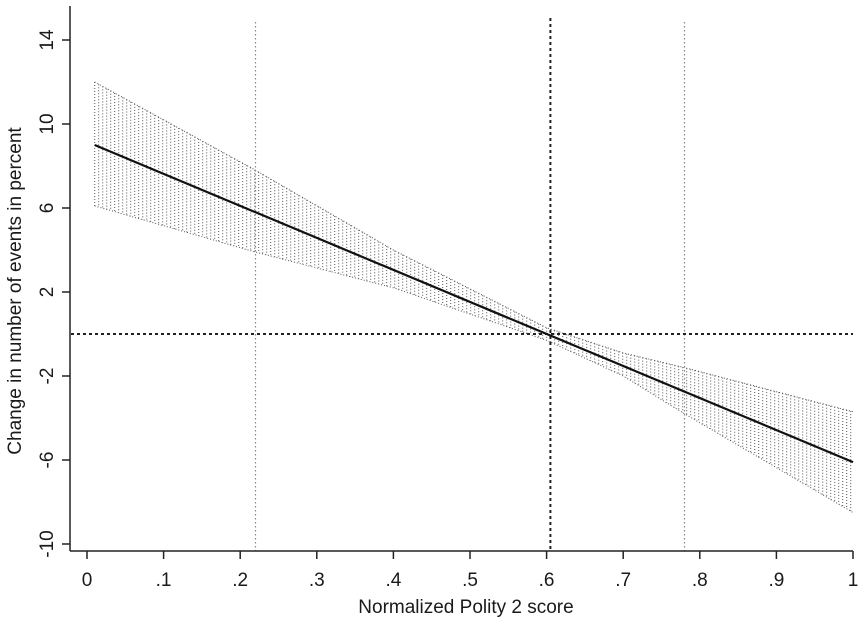 The height and width of the screenshot is (621, 865). Describe the element at coordinates (465, 607) in the screenshot. I see `x-axis-label: Normalized Polity 2 score` at that location.